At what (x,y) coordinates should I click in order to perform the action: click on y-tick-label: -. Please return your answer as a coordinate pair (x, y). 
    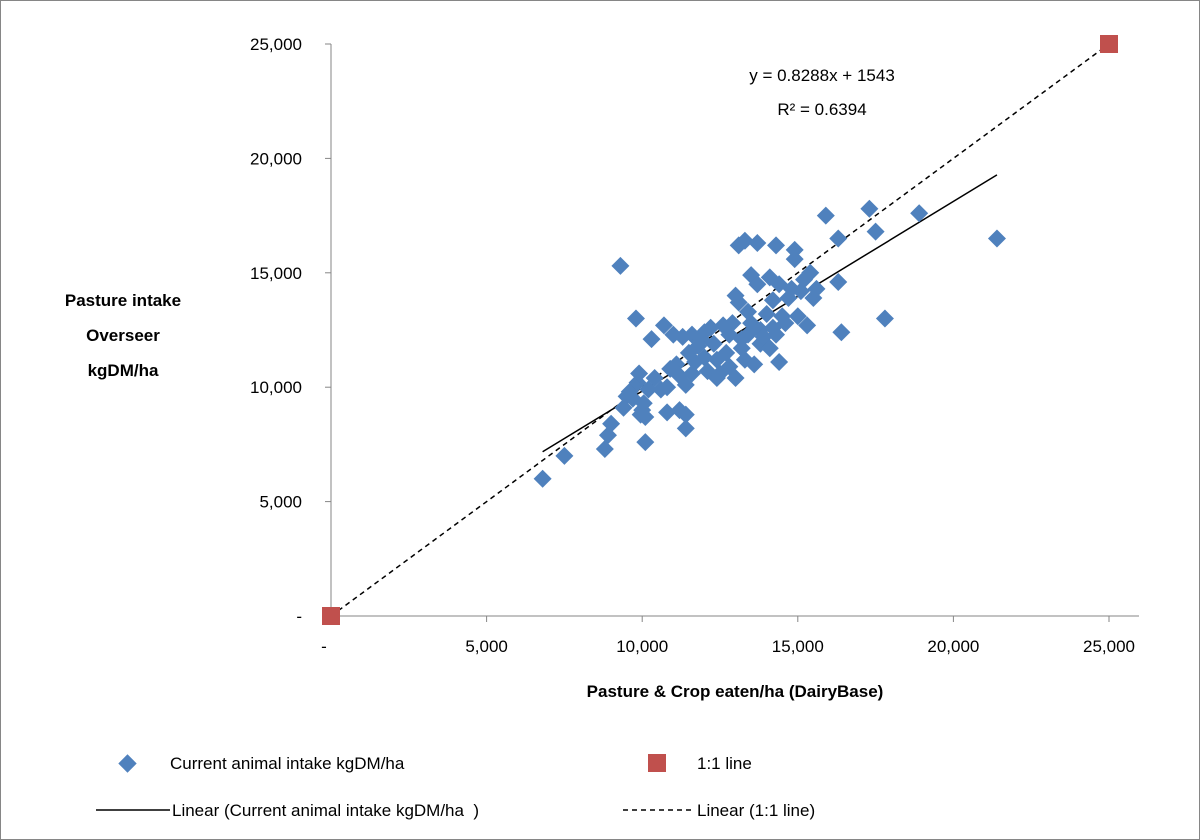
    Looking at the image, I should click on (299, 616).